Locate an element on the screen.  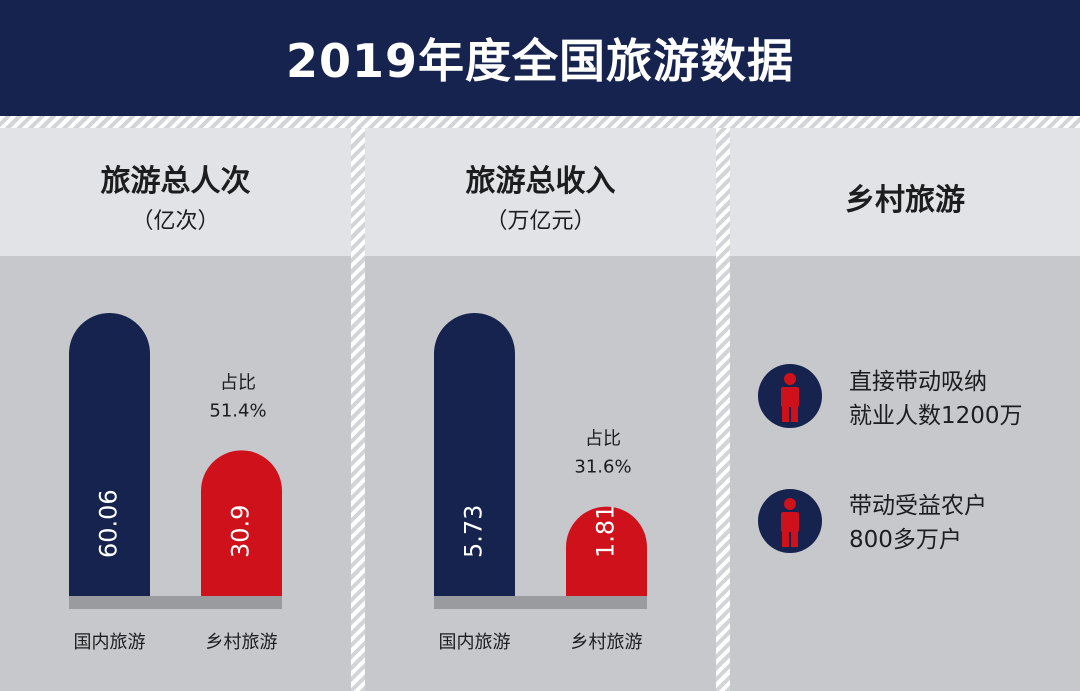
stat-line: 带动受益农户 is located at coordinates (918, 506).